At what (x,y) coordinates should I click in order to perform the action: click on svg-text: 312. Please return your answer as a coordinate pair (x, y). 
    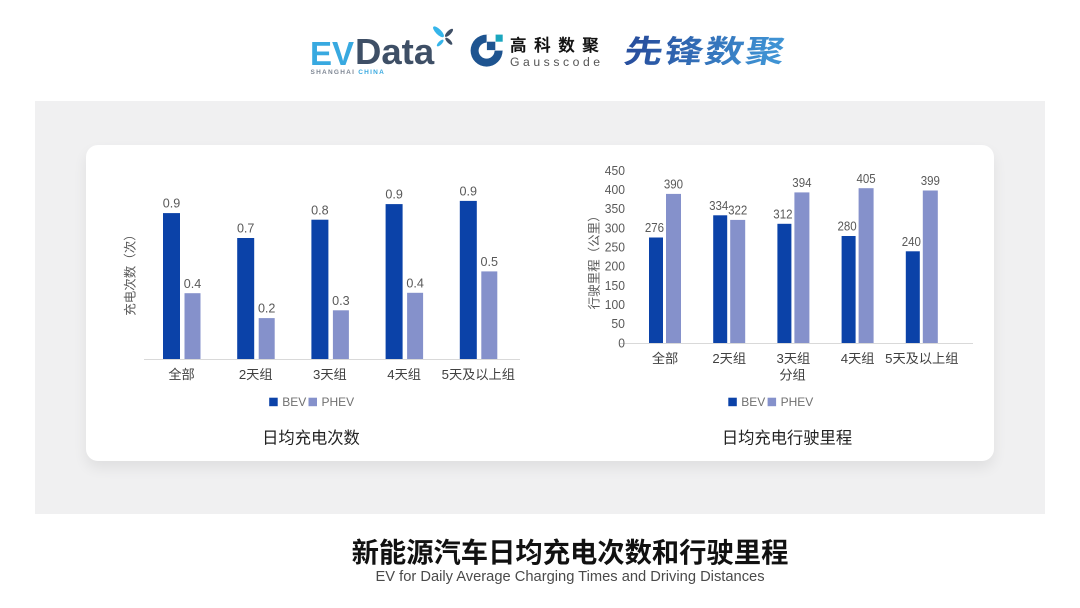
    Looking at the image, I should click on (782, 212).